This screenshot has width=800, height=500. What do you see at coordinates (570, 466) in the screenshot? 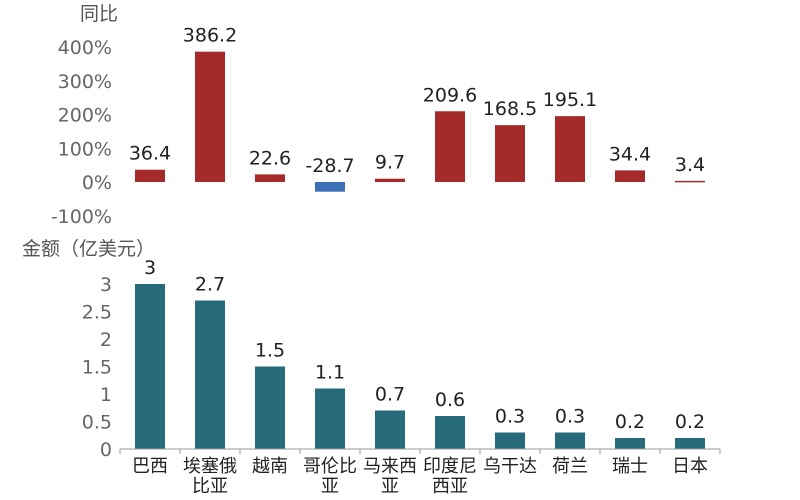
I see `category-label: 荷兰` at bounding box center [570, 466].